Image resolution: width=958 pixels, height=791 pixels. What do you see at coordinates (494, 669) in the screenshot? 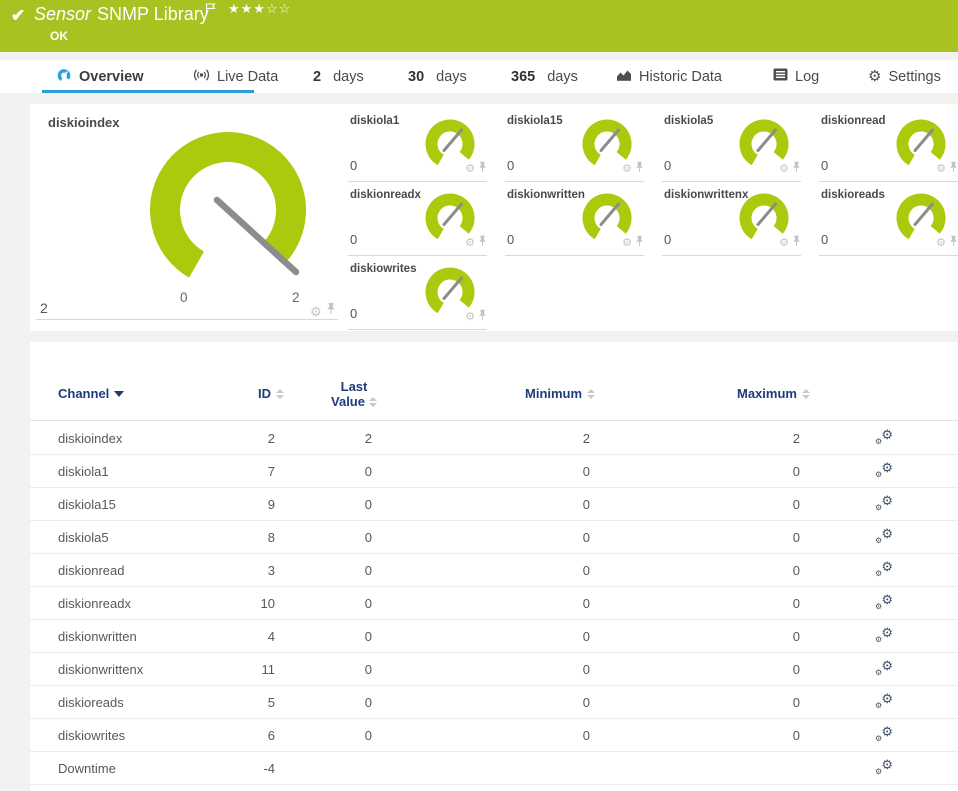
I see `table-row: diskionwrittenx 11 0 0 0 ⚙ ⚙` at bounding box center [494, 669].